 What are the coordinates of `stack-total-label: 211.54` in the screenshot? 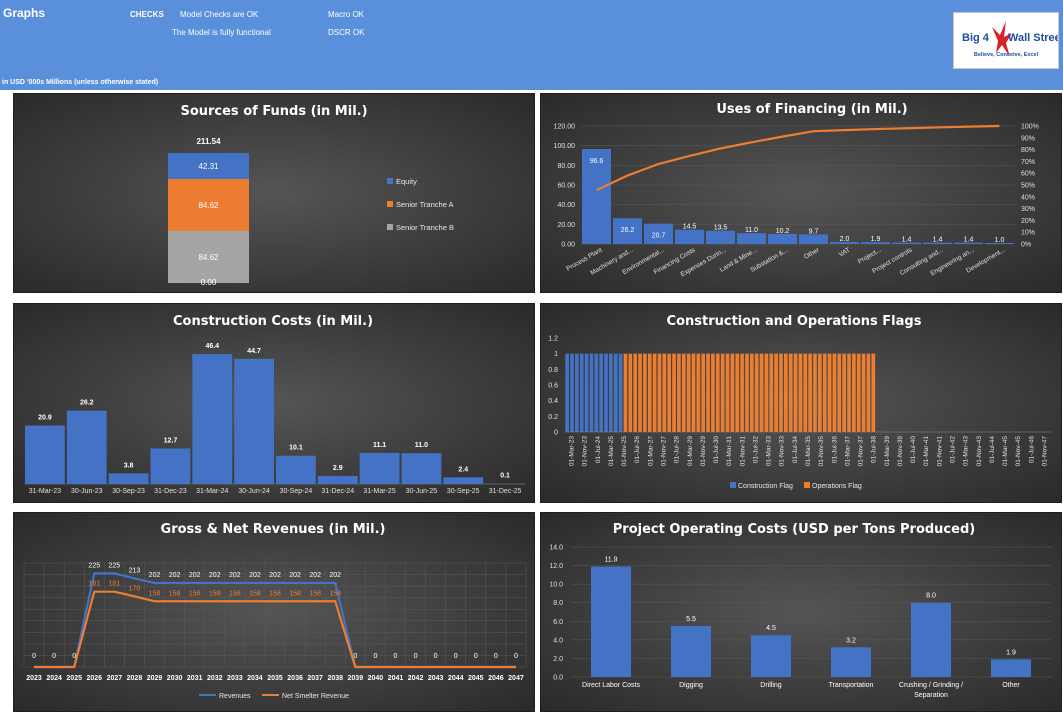 It's located at (208, 141).